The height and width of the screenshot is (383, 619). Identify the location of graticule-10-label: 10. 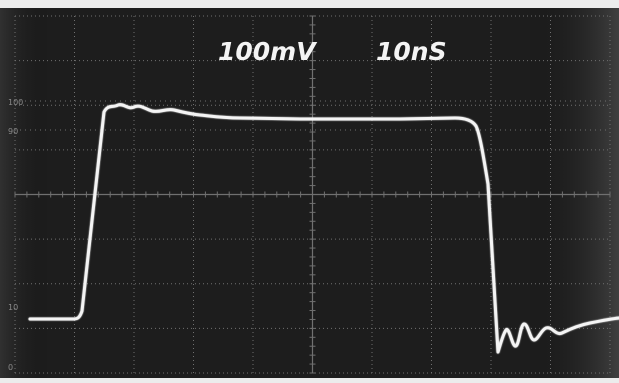
(13, 307).